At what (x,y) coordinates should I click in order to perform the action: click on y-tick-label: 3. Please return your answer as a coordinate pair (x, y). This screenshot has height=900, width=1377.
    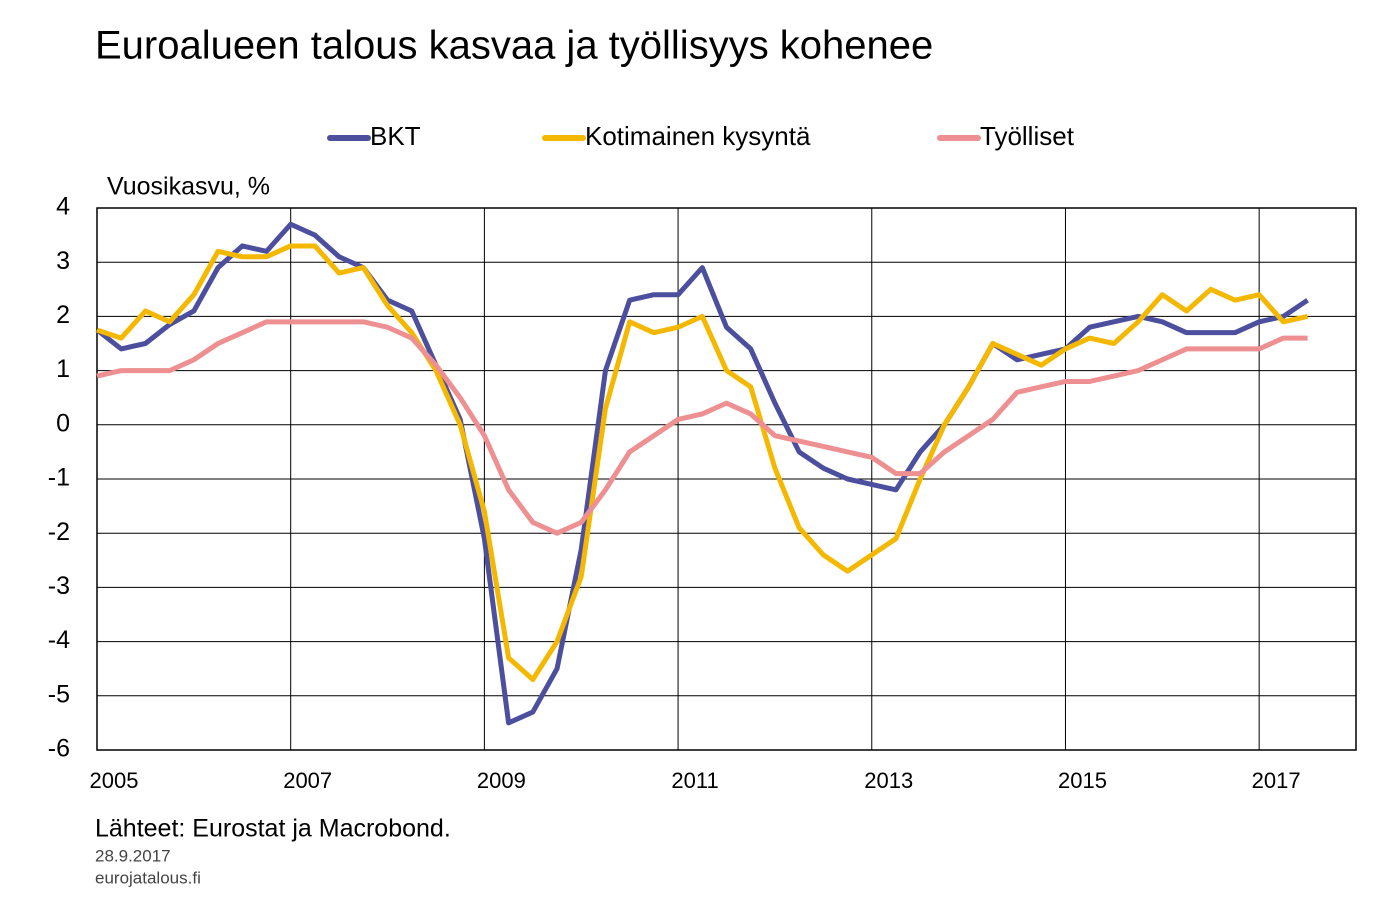
    Looking at the image, I should click on (63, 261).